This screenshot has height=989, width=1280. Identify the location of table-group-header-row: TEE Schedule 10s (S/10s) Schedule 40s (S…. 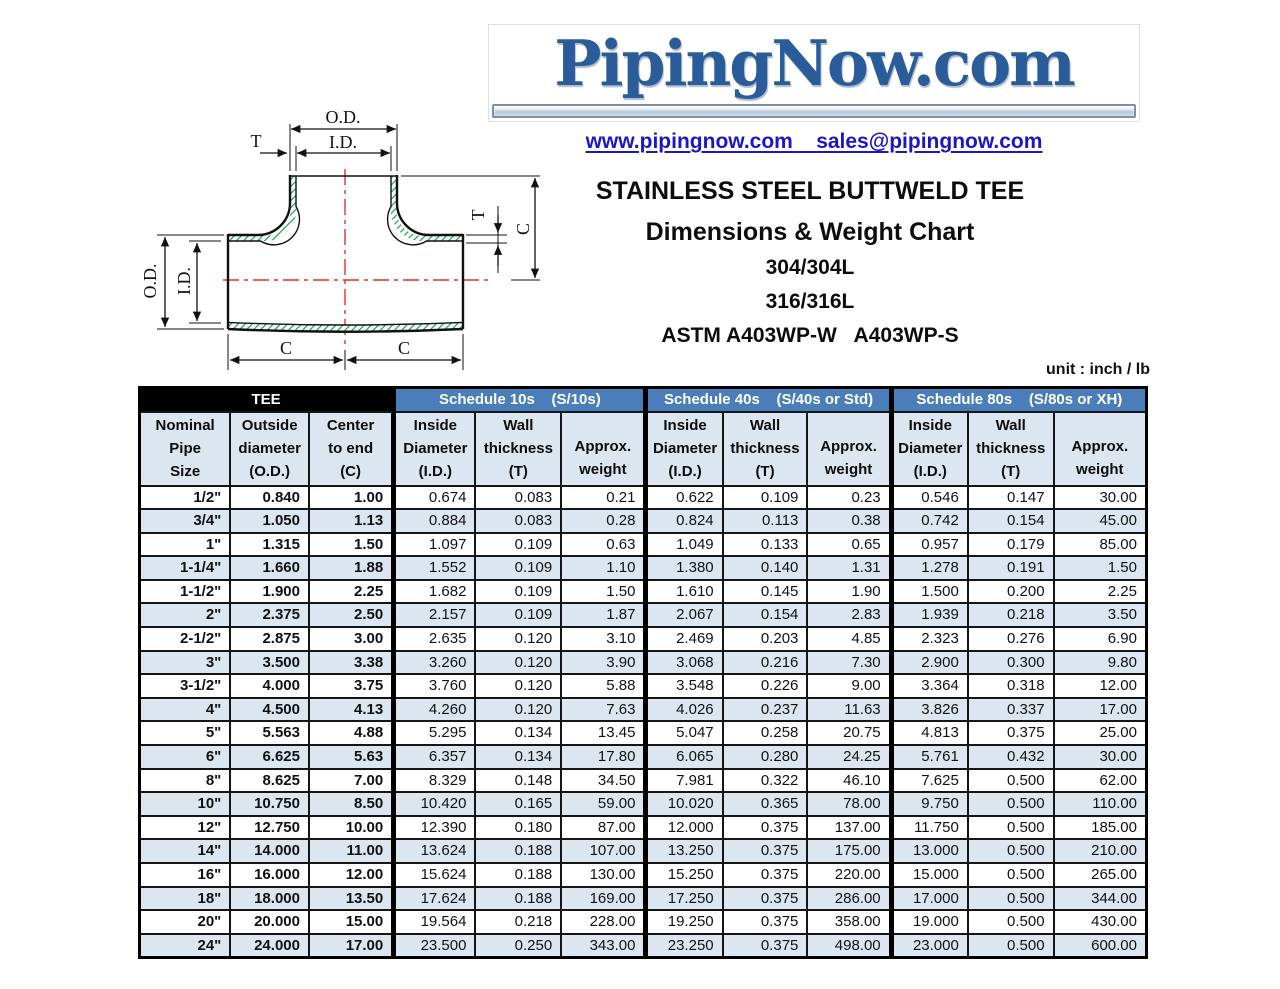
(643, 399).